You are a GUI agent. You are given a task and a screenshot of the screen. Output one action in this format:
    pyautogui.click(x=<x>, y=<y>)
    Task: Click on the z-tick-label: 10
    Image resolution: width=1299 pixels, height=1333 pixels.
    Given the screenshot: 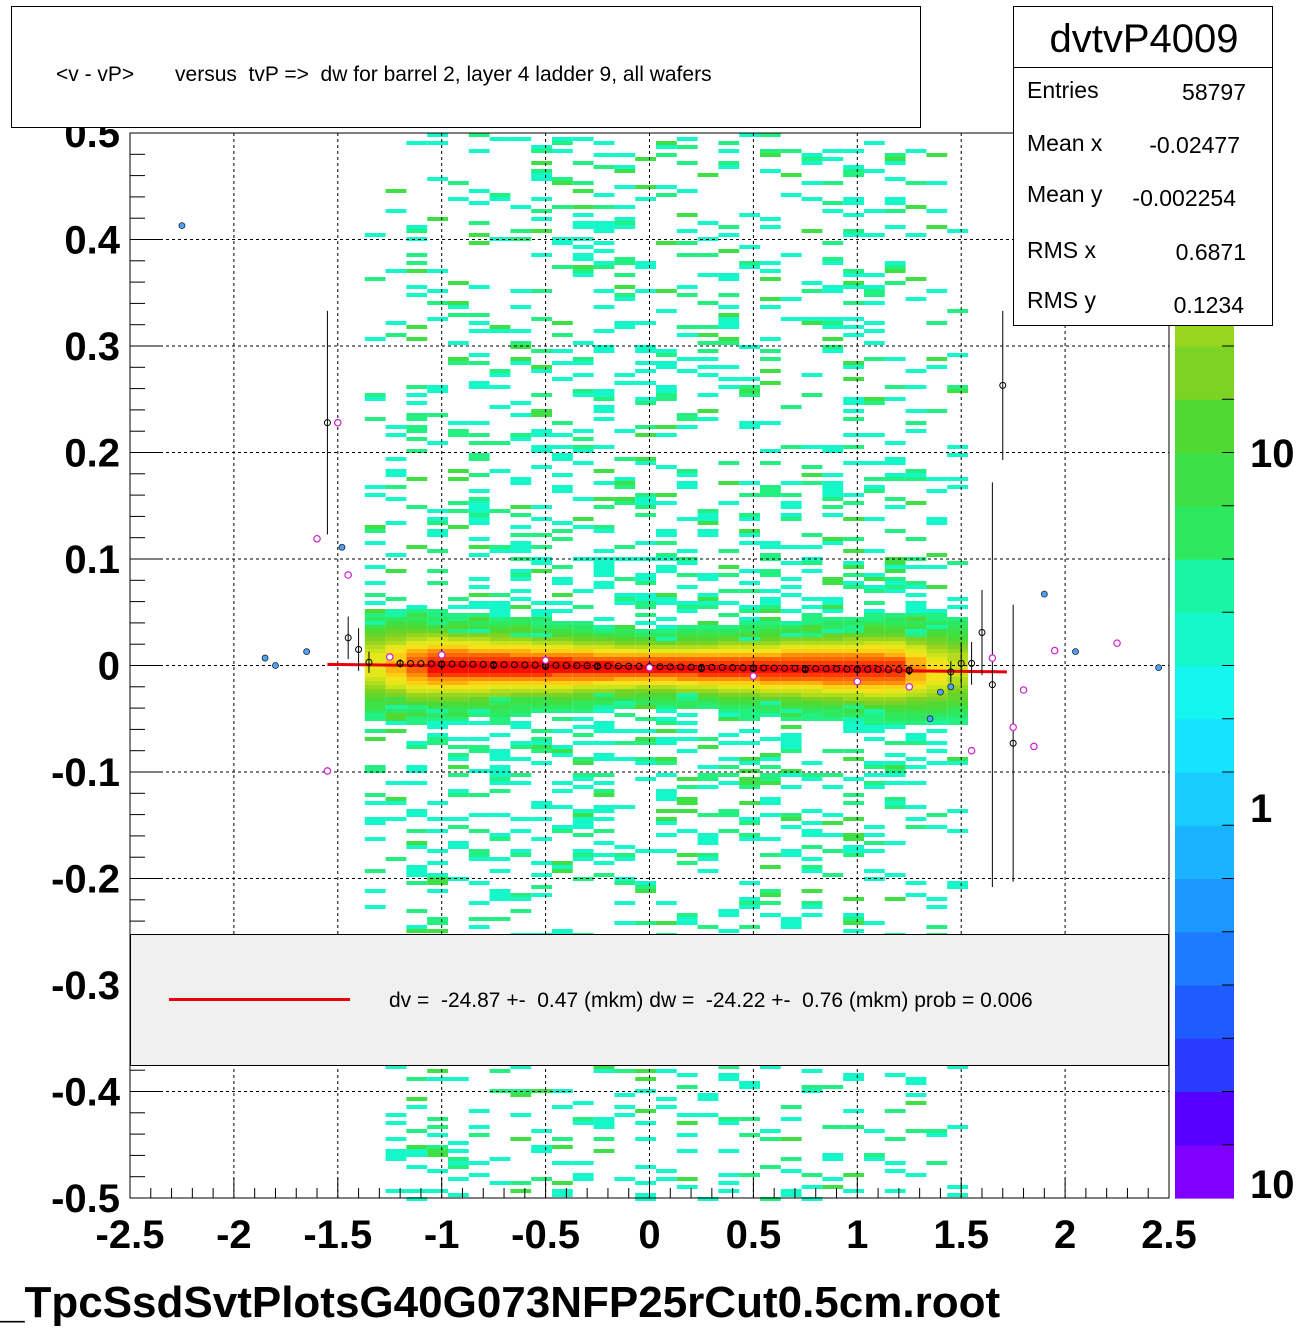 What is the action you would take?
    pyautogui.click(x=1272, y=454)
    